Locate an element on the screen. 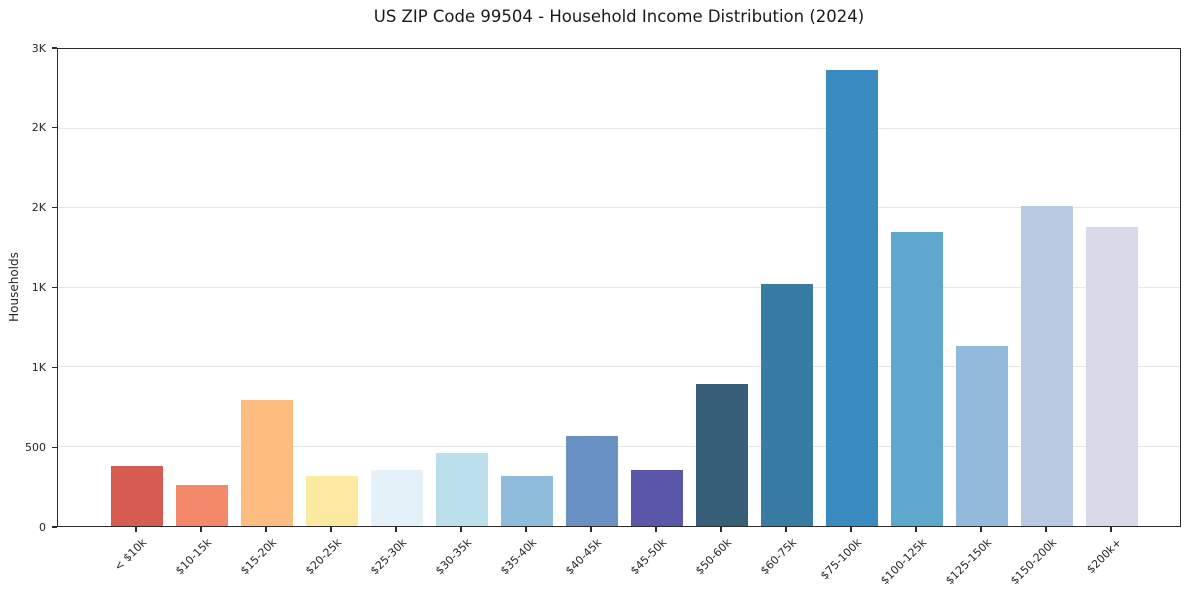 Image resolution: width=1189 pixels, height=590 pixels. x-tick-label: $35-40k is located at coordinates (518, 557).